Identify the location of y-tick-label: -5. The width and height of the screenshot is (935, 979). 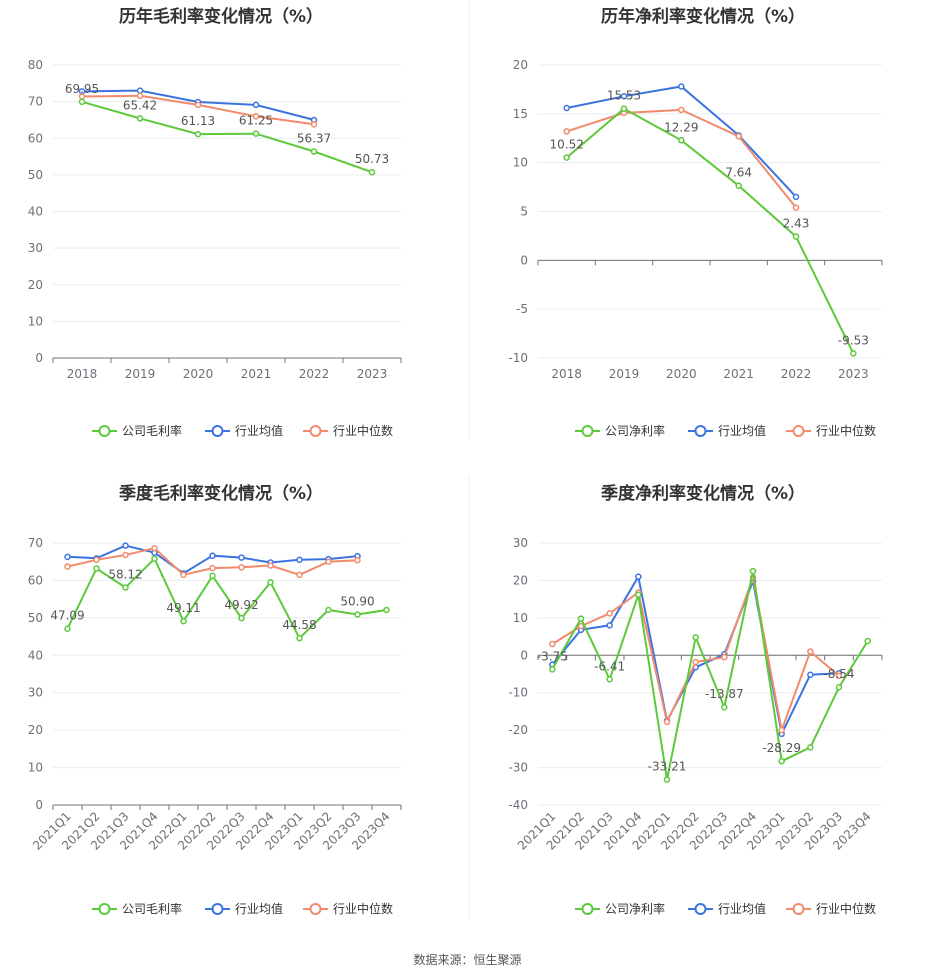
(522, 309).